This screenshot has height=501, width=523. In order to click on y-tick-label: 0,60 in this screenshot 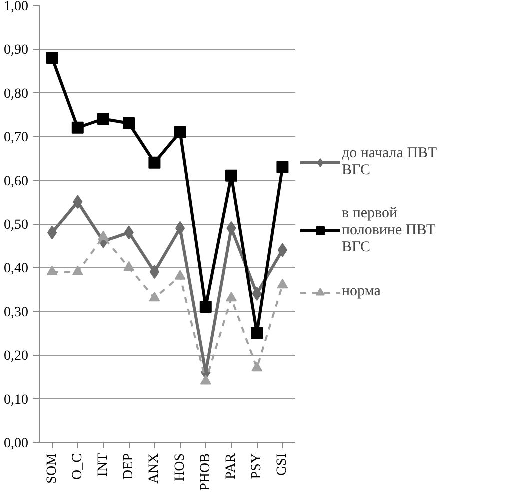, I will do `click(16, 182)`.